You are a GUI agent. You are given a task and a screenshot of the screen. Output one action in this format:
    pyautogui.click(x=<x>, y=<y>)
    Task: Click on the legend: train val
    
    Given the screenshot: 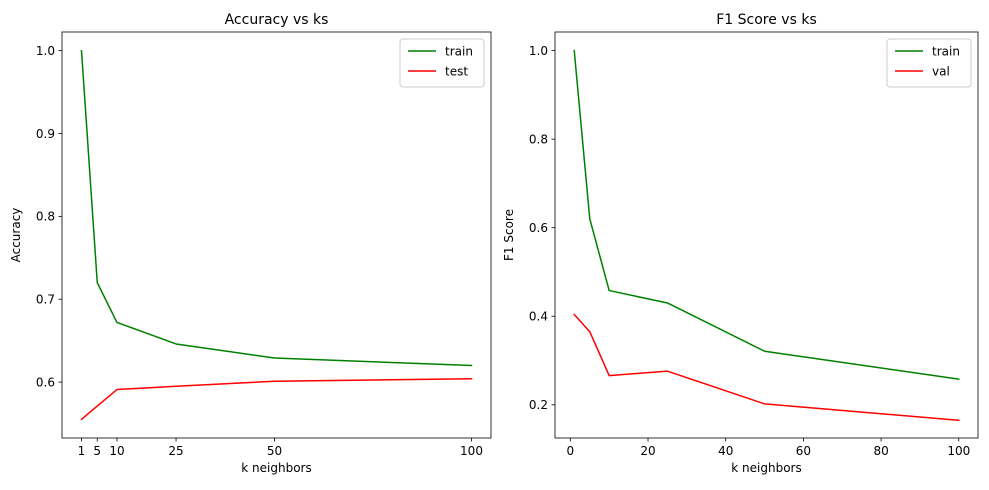 What is the action you would take?
    pyautogui.click(x=929, y=63)
    